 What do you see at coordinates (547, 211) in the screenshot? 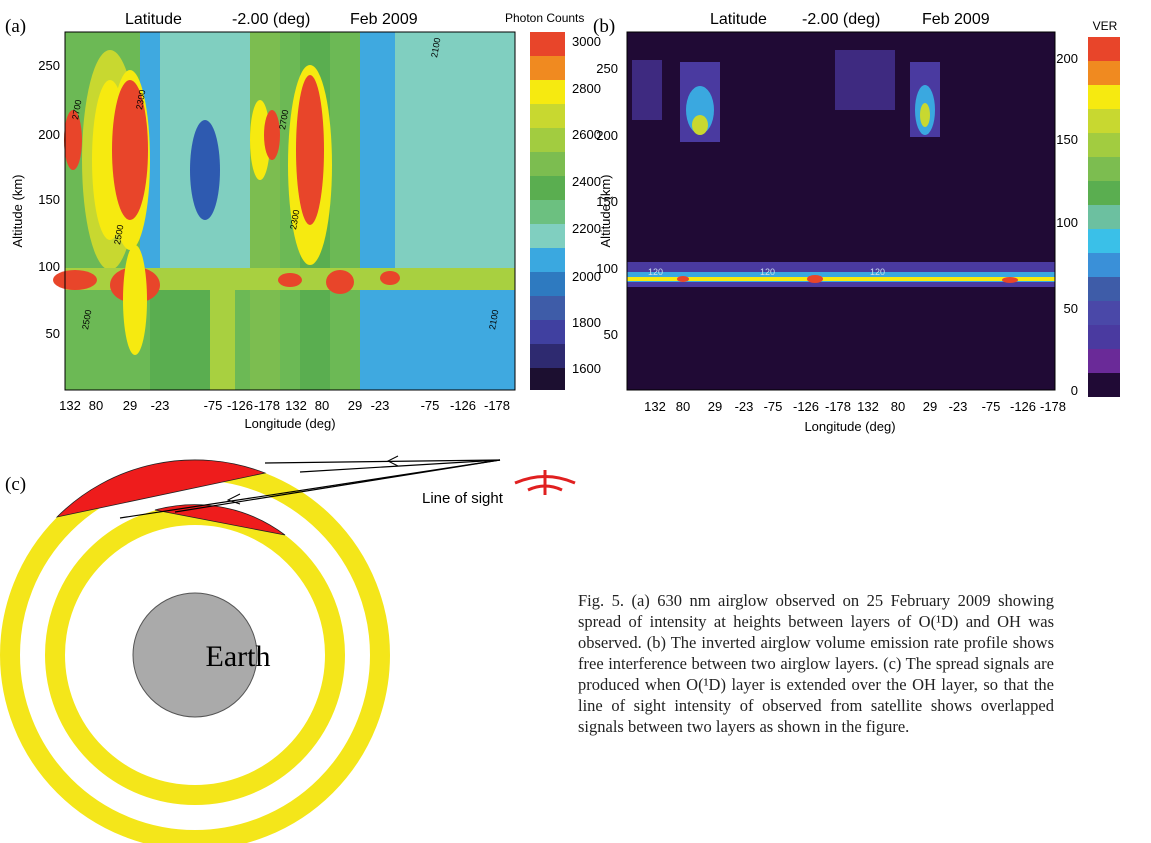
I see `colorbar-a` at bounding box center [547, 211].